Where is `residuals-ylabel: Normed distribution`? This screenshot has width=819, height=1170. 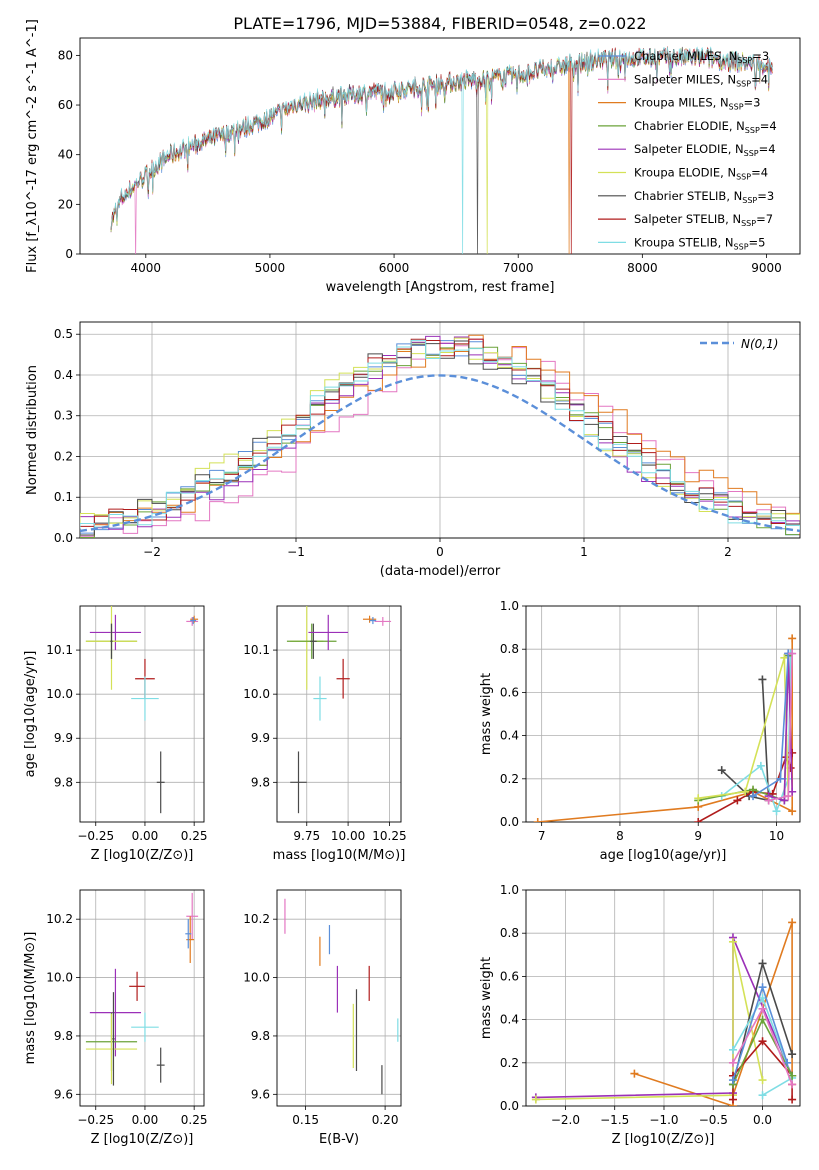 residuals-ylabel: Normed distribution is located at coordinates (32, 430).